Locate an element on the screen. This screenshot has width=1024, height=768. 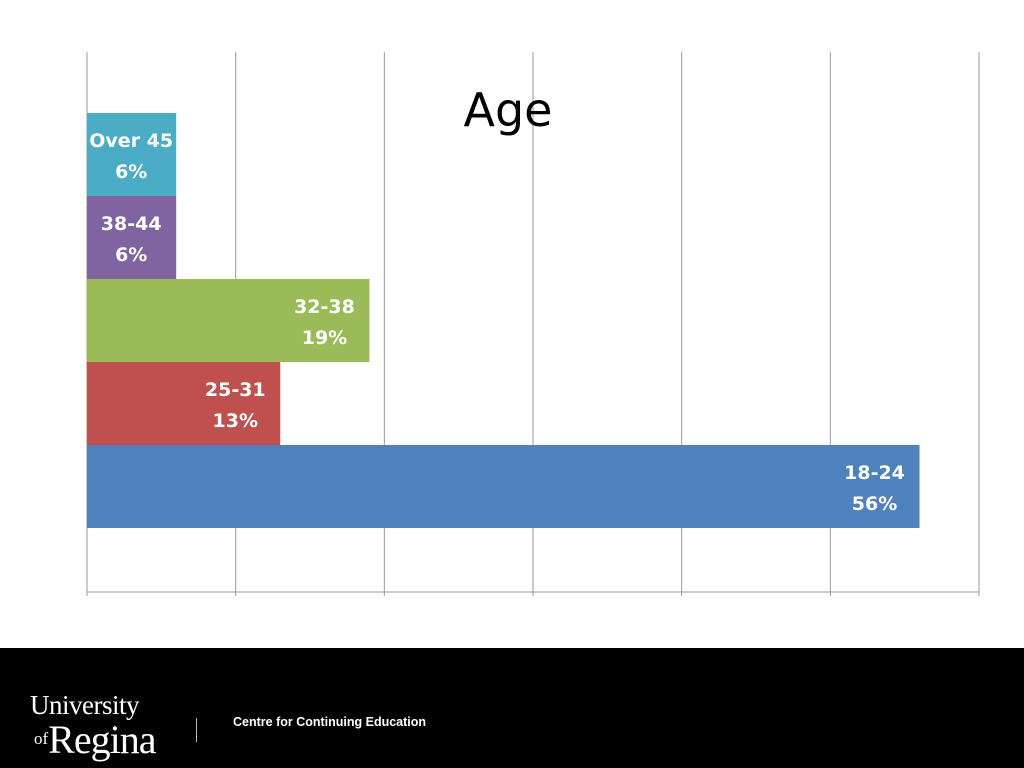
bar-category-label: Over 45 is located at coordinates (131, 141).